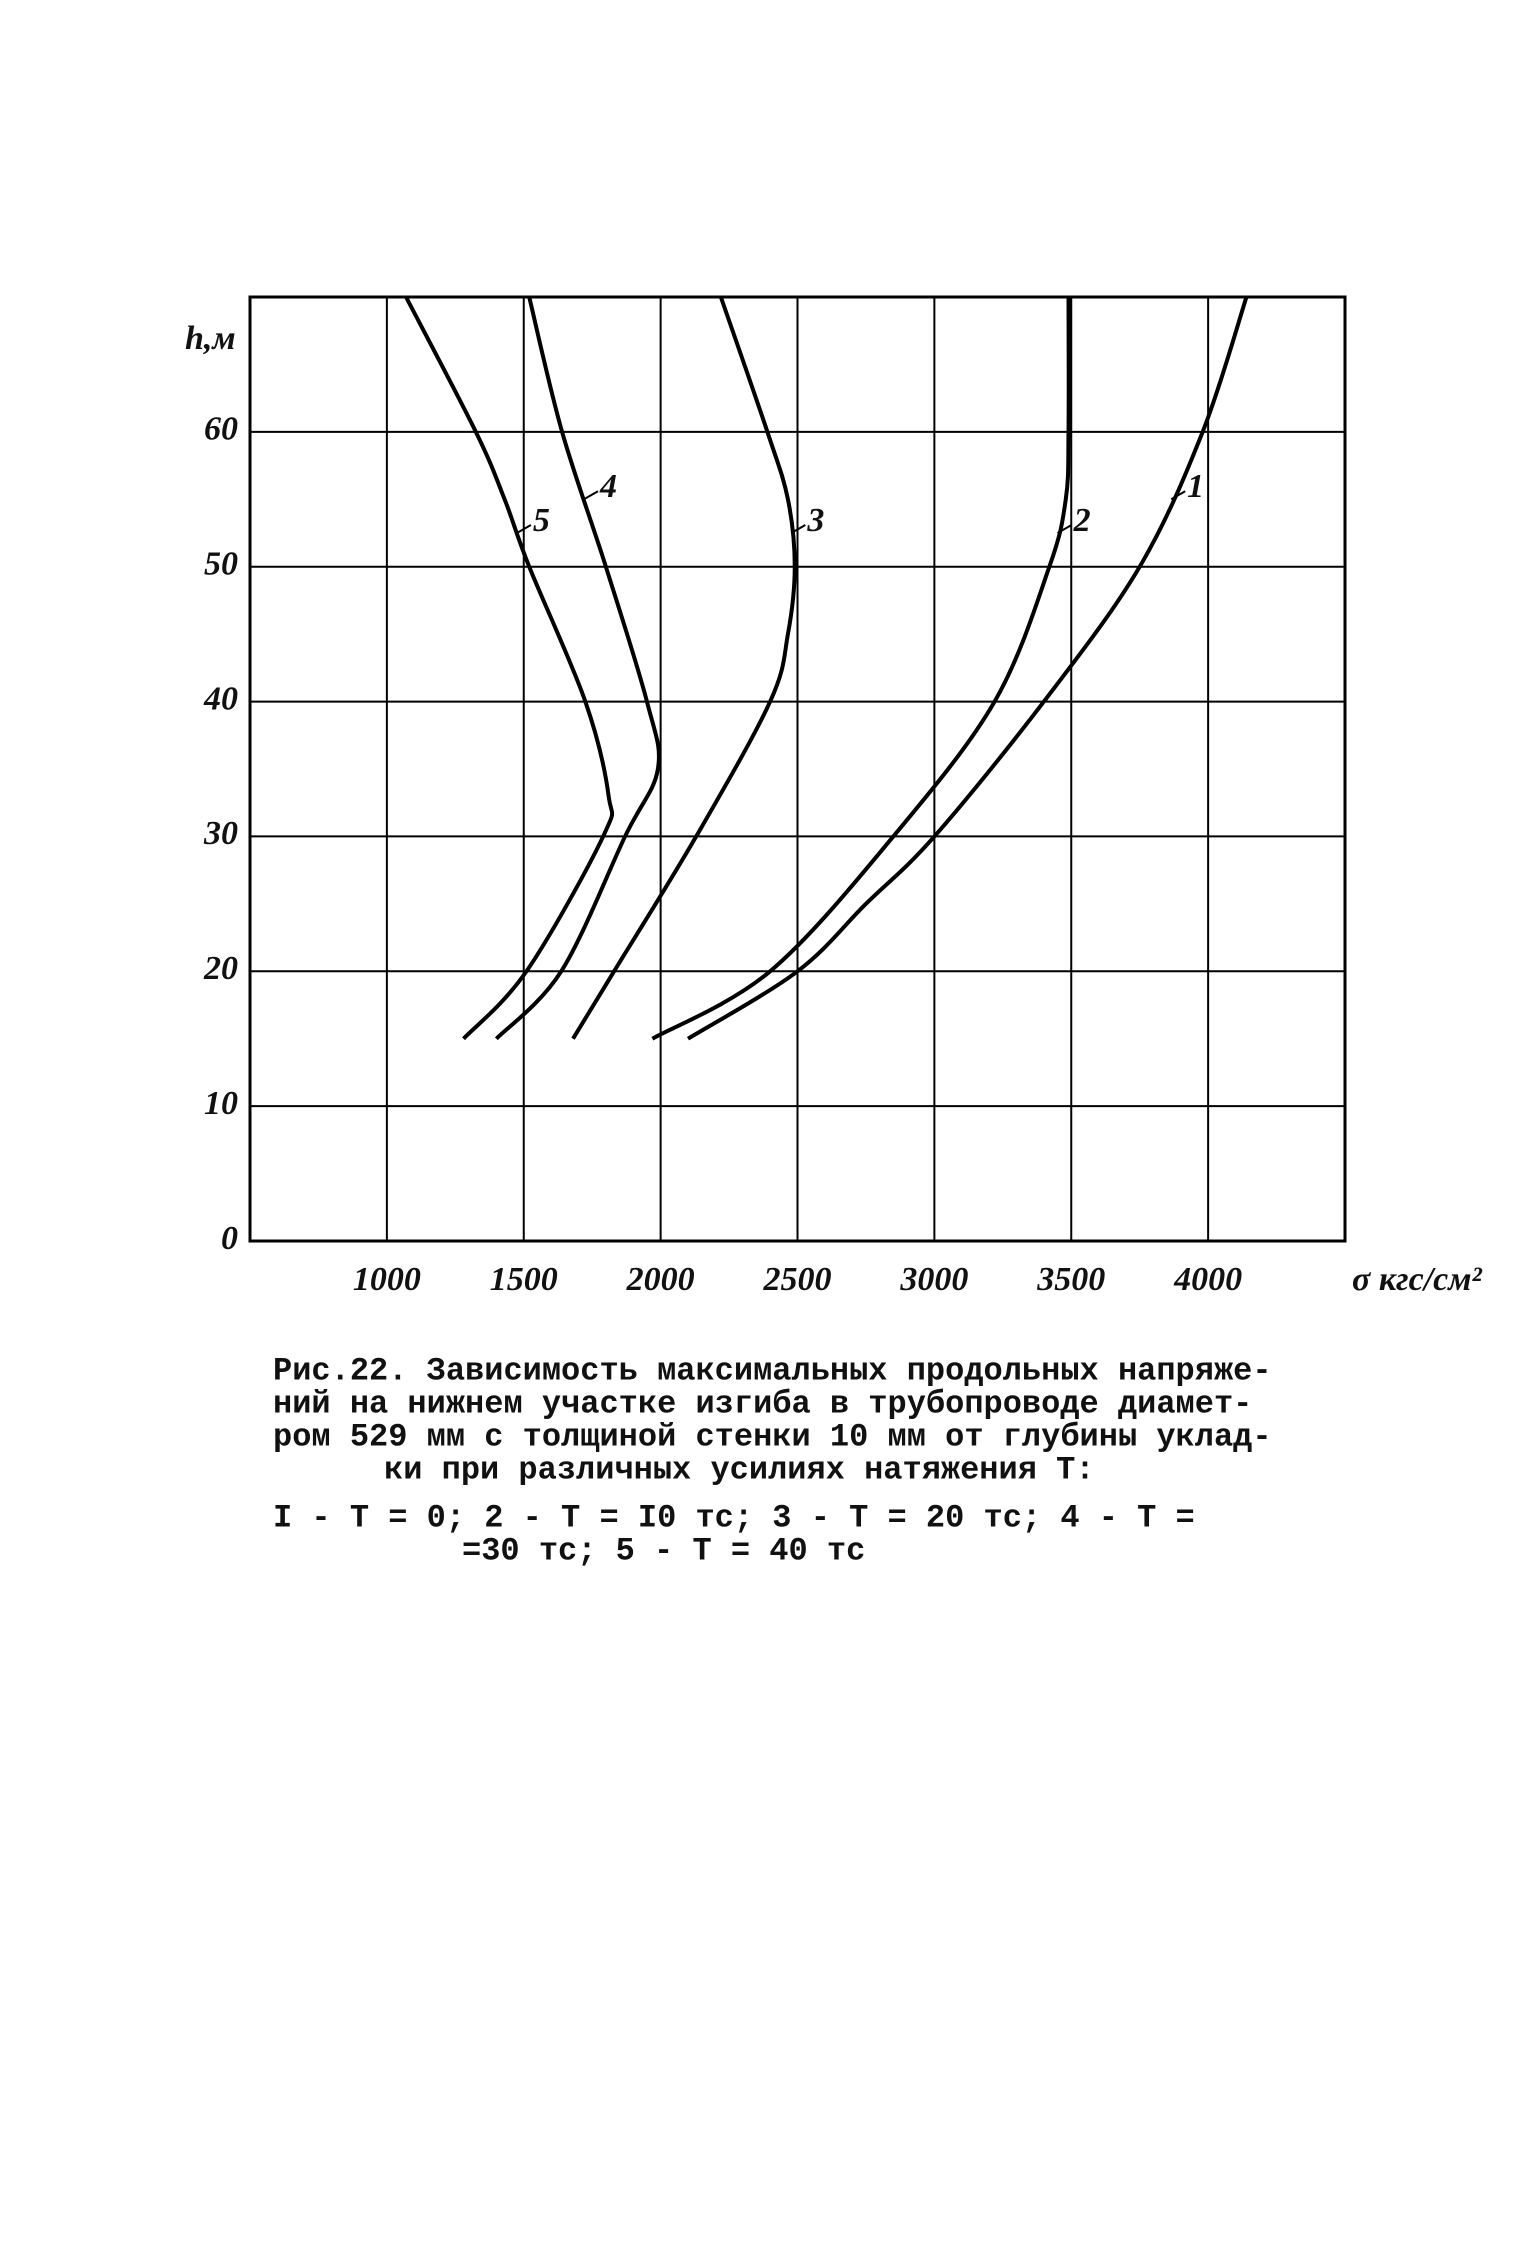  I want to click on y-tick-label: 60, so click(221, 429).